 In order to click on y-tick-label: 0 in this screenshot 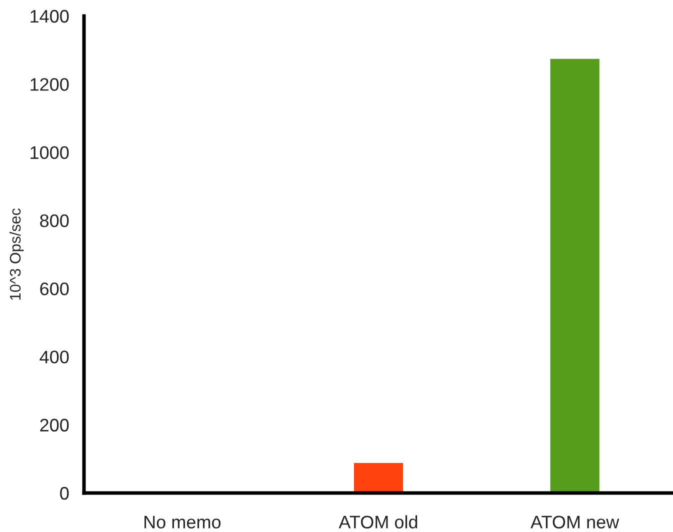, I will do `click(64, 493)`.